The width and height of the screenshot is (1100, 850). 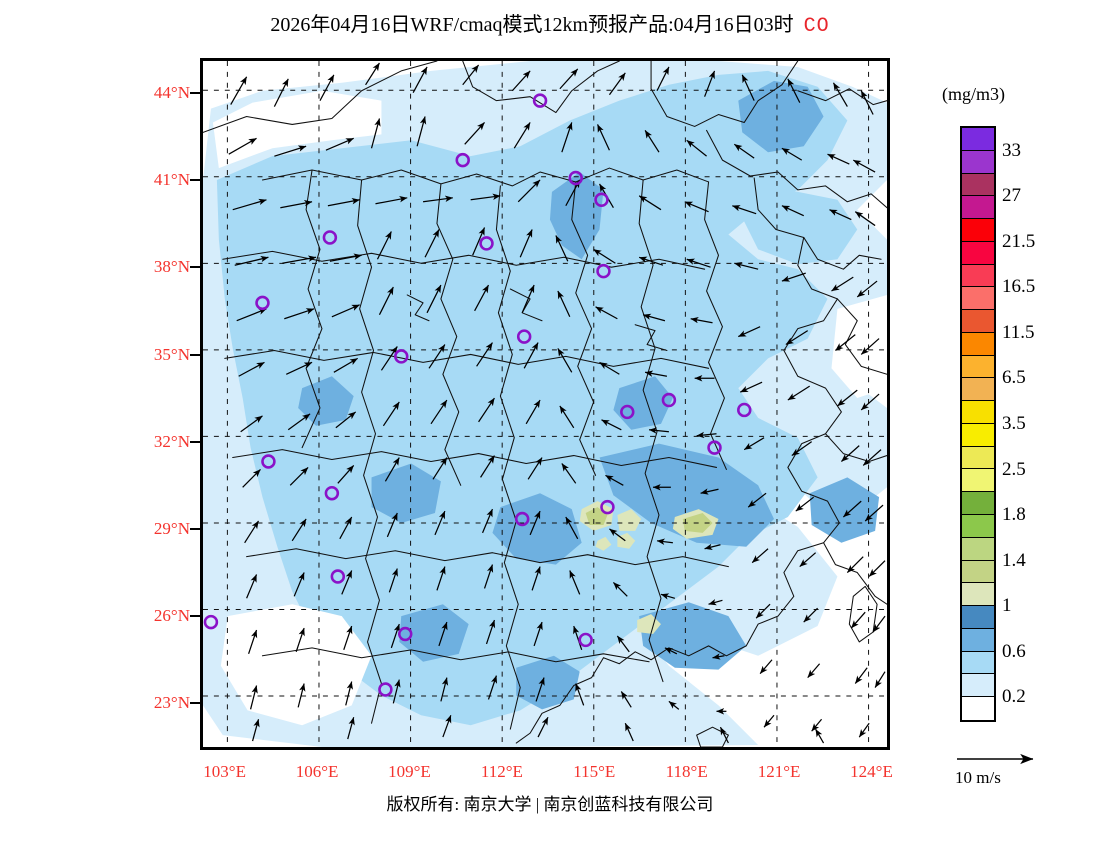 I want to click on colorbar-tick-label: 1.4, so click(x=1014, y=560).